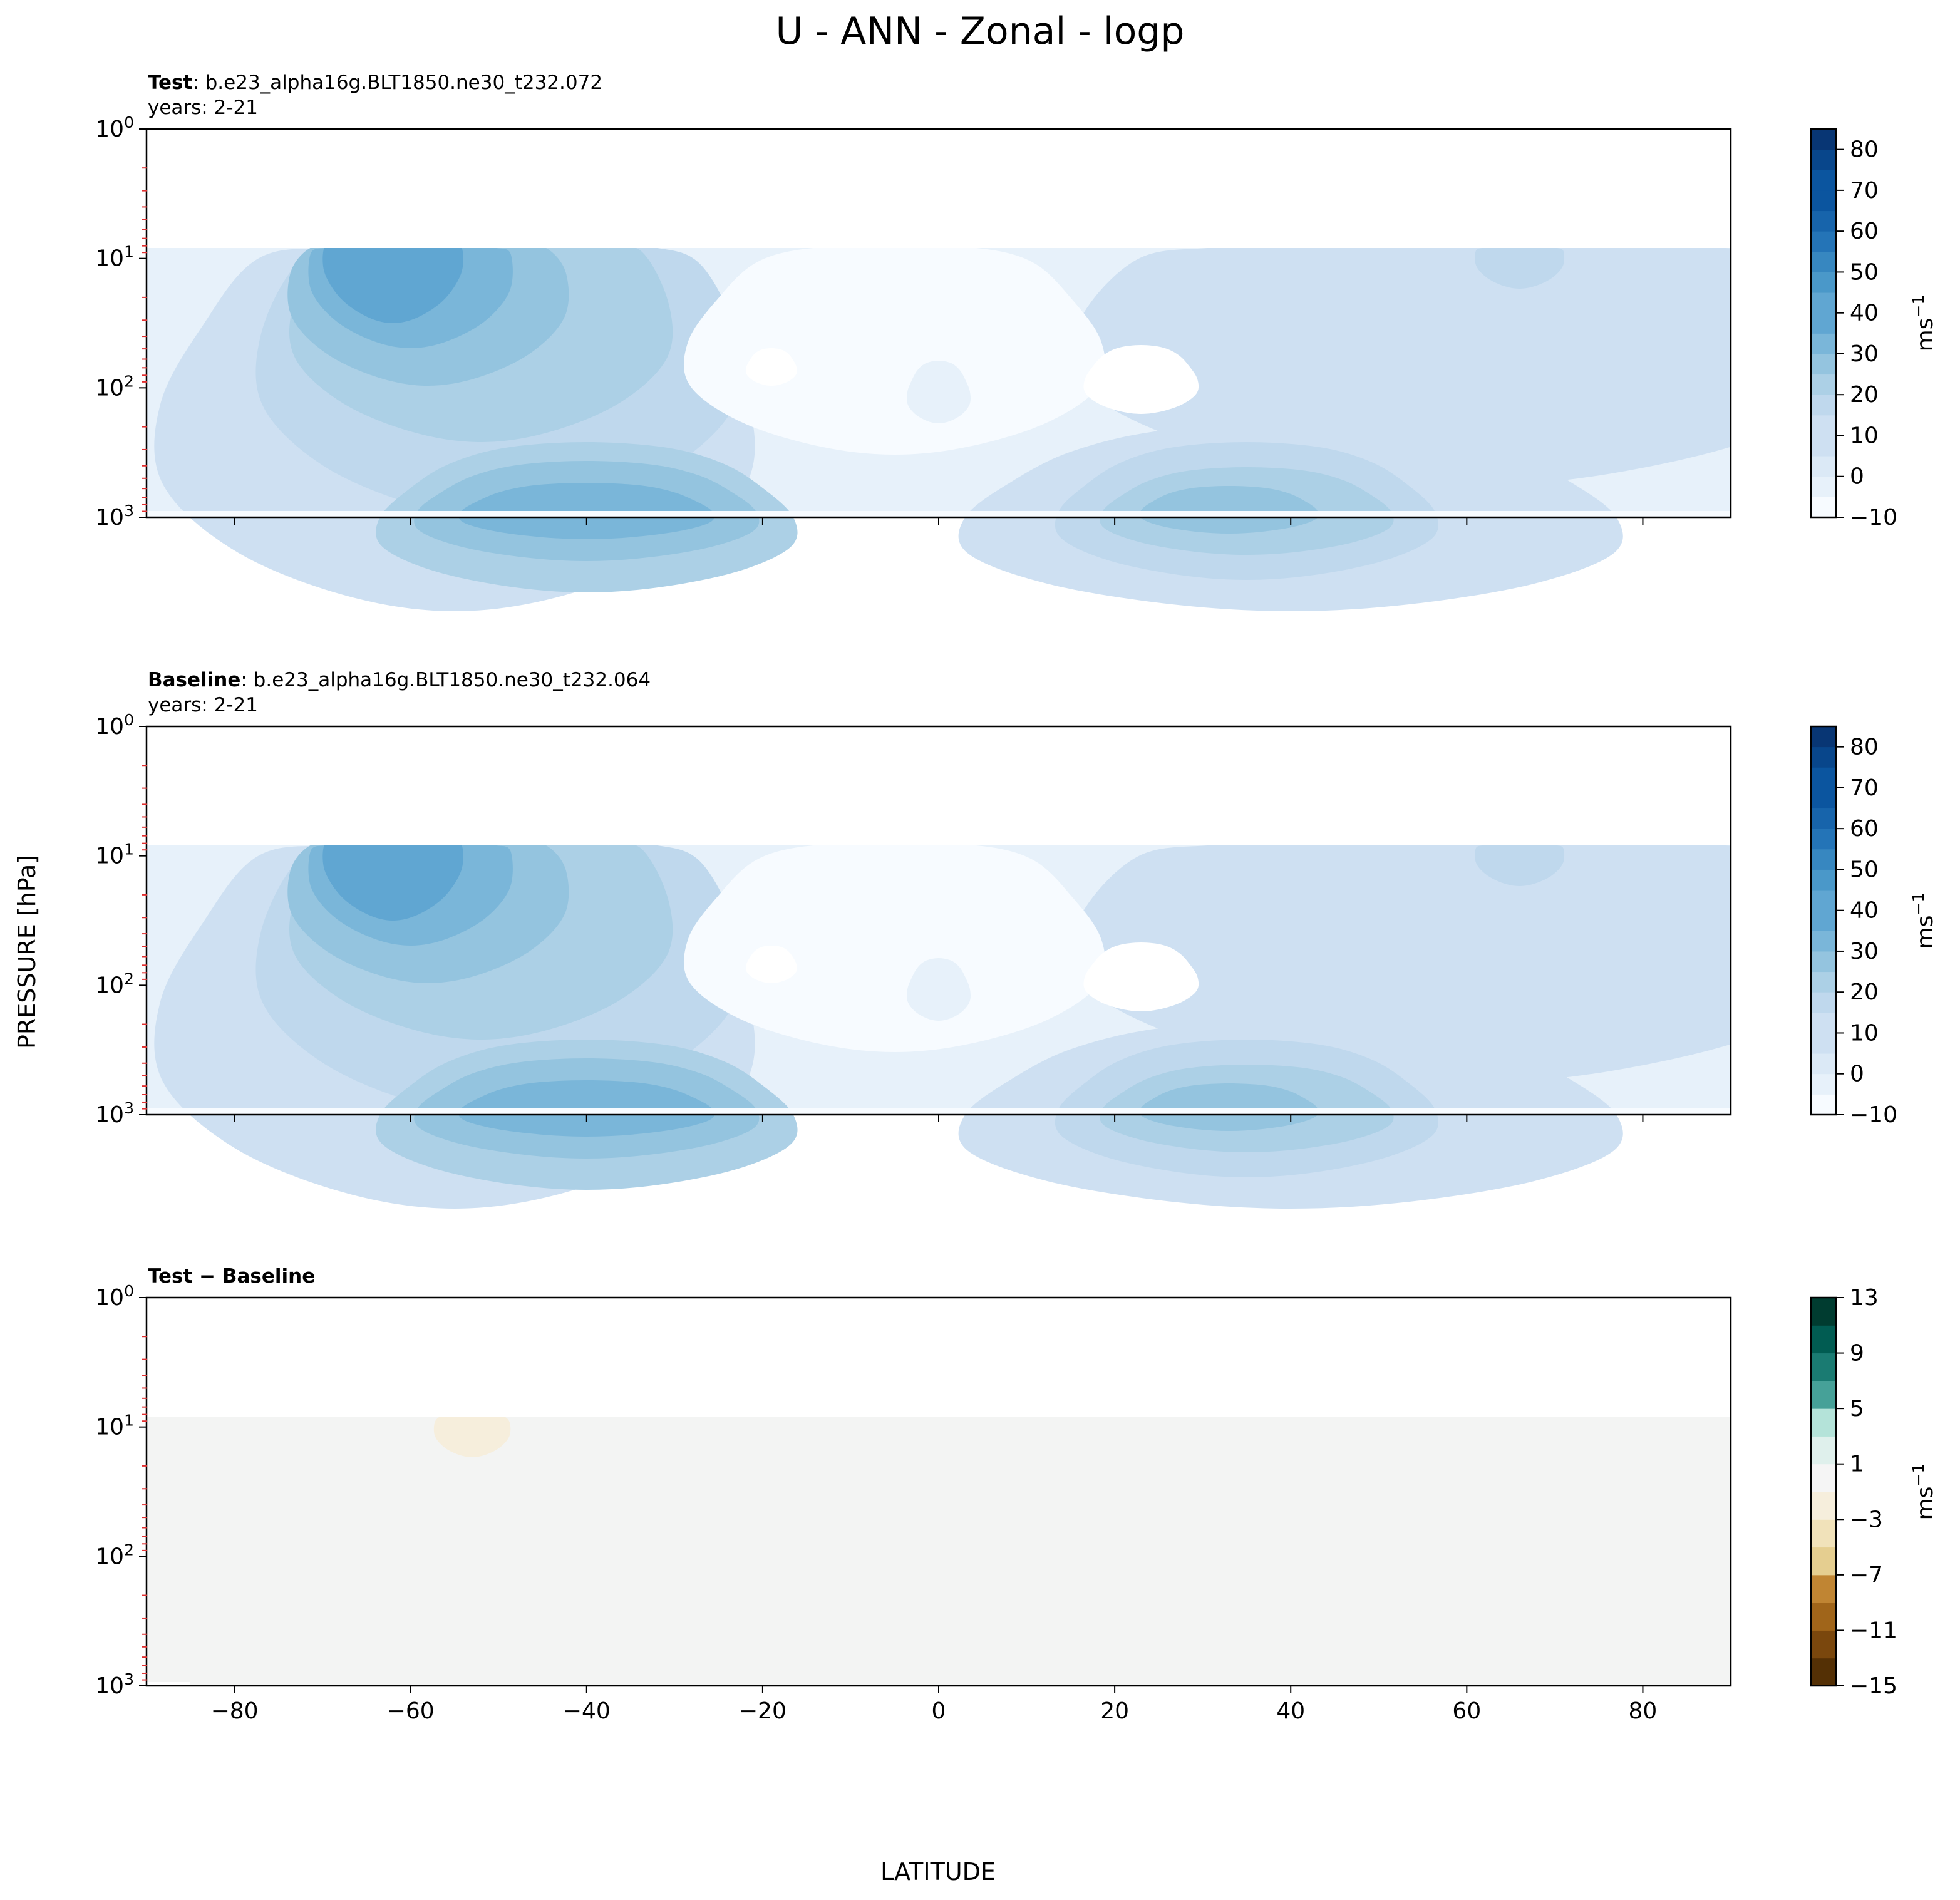 This screenshot has width=1960, height=1900. What do you see at coordinates (938, 1872) in the screenshot?
I see `x-axis-label: LATITUDE` at bounding box center [938, 1872].